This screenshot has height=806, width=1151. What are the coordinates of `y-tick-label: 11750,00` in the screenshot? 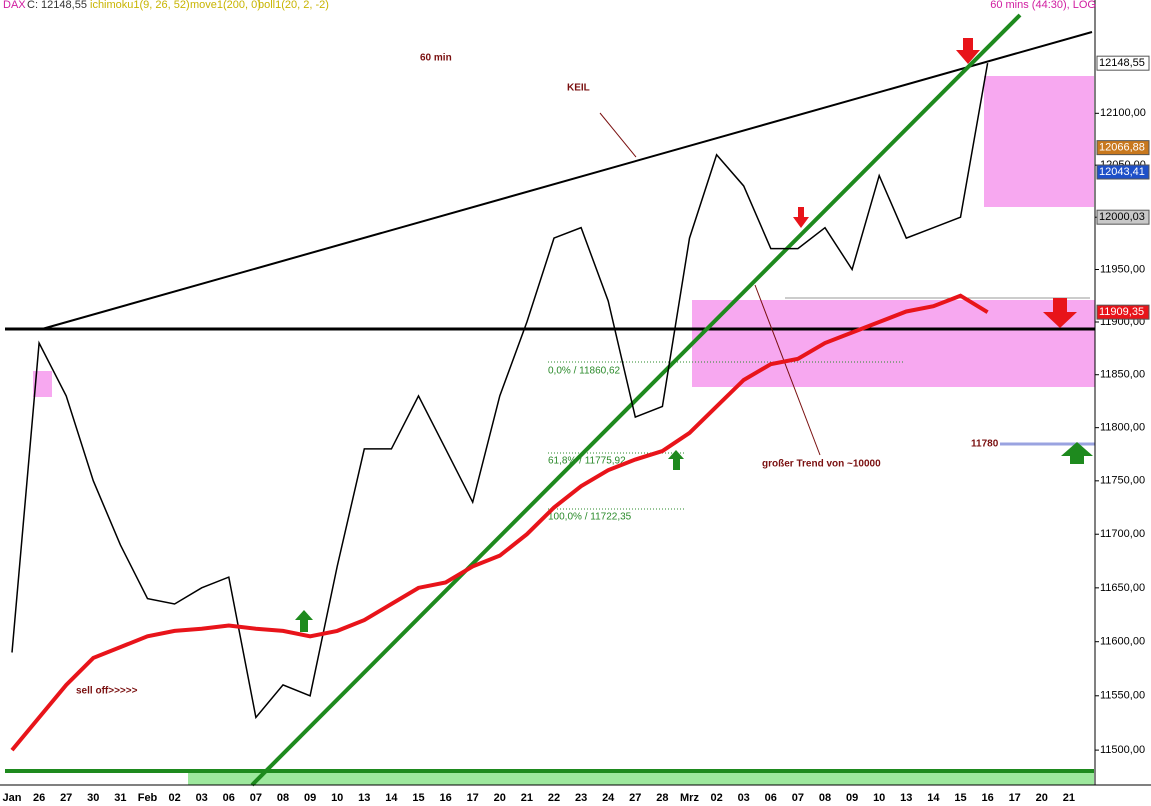 It's located at (1122, 481).